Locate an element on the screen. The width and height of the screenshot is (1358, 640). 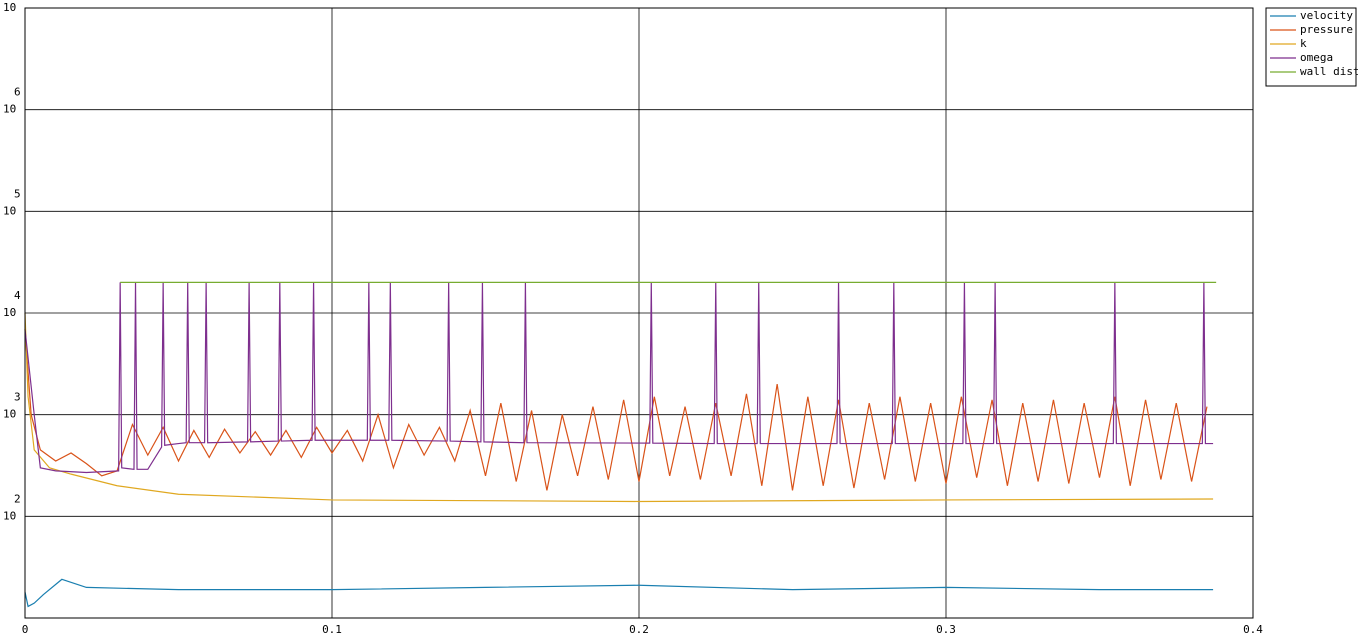
x-tick-label: 0.2 is located at coordinates (639, 629).